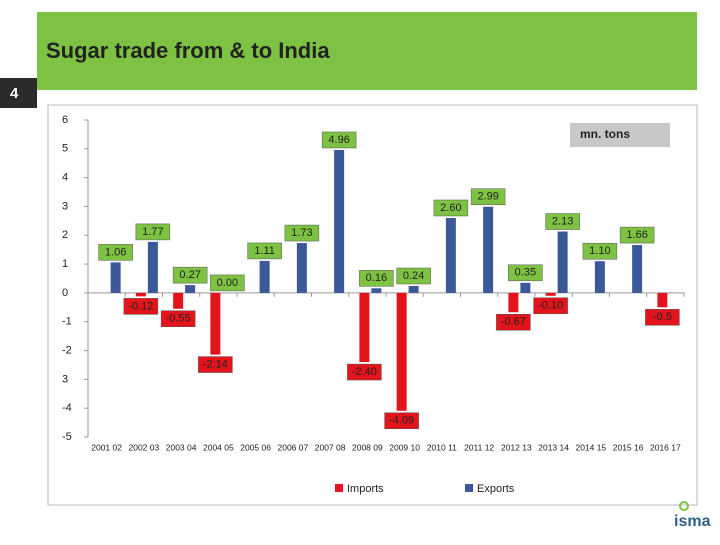 This screenshot has width=720, height=545. Describe the element at coordinates (591, 447) in the screenshot. I see `x-tick-label: 2014 15` at that location.